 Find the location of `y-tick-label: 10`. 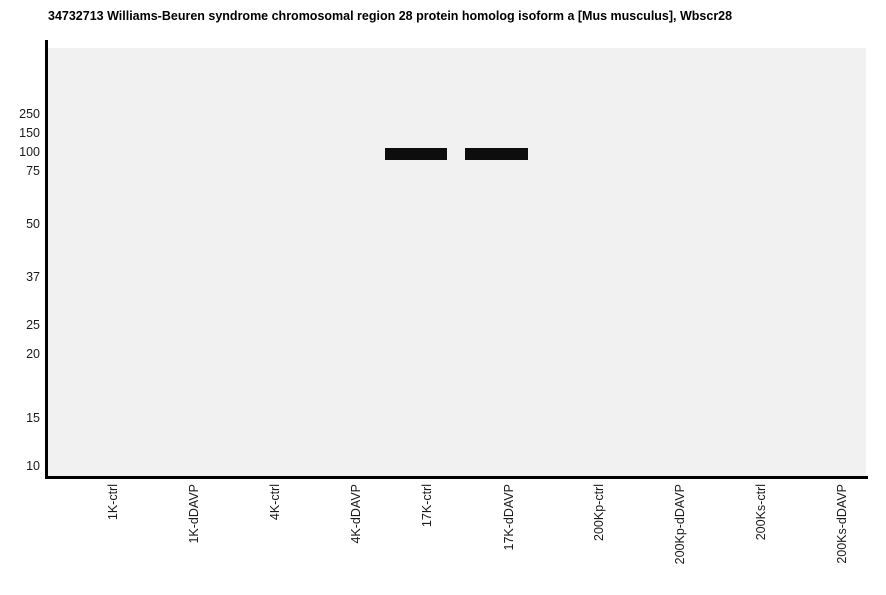

y-tick-label: 10 is located at coordinates (33, 466).